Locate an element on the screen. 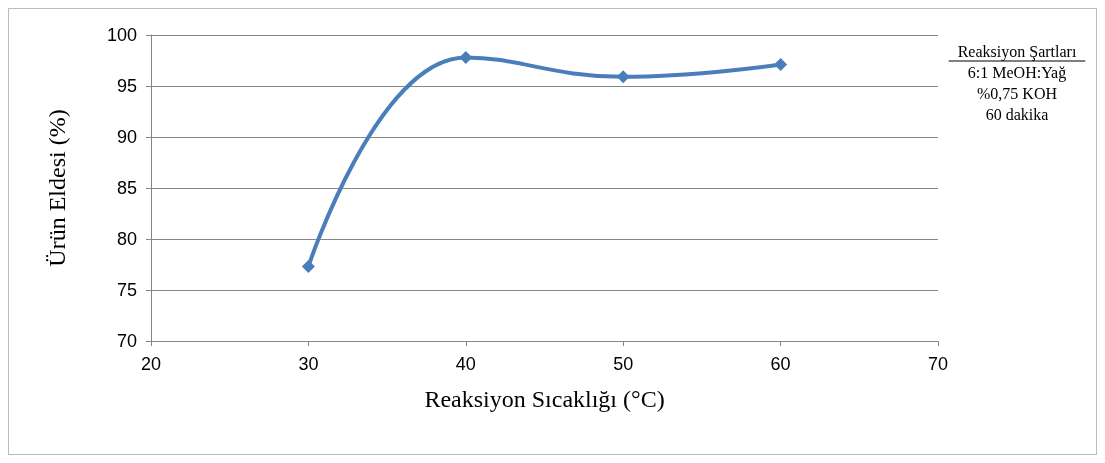 Image resolution: width=1105 pixels, height=463 pixels. x-tick-label: 60 is located at coordinates (780, 364).